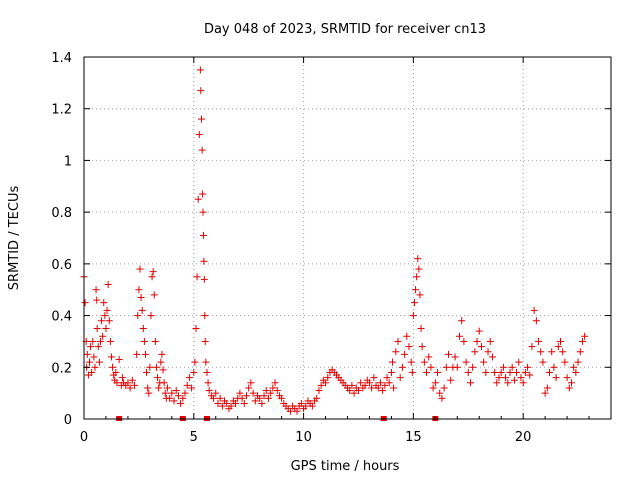  What do you see at coordinates (345, 466) in the screenshot?
I see `x-axis-label: GPS time / hours` at bounding box center [345, 466].